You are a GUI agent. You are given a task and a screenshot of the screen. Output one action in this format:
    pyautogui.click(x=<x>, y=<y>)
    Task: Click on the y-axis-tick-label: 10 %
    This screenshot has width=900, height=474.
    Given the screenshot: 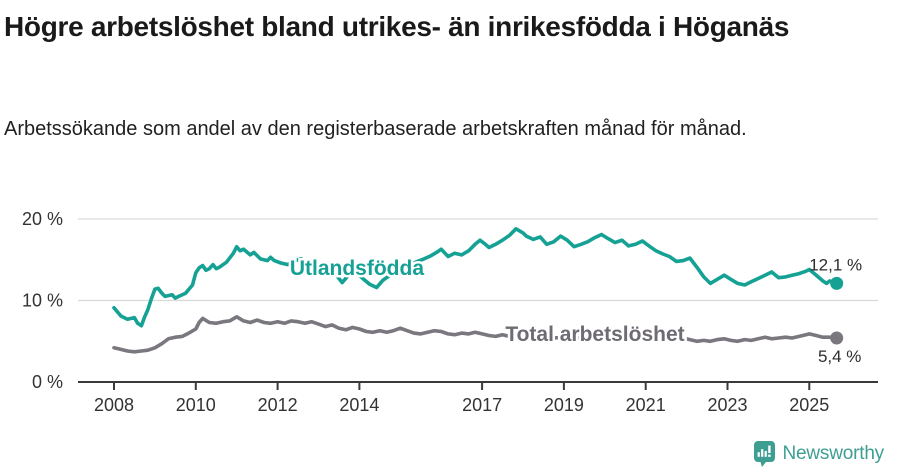 What is the action you would take?
    pyautogui.click(x=42, y=301)
    